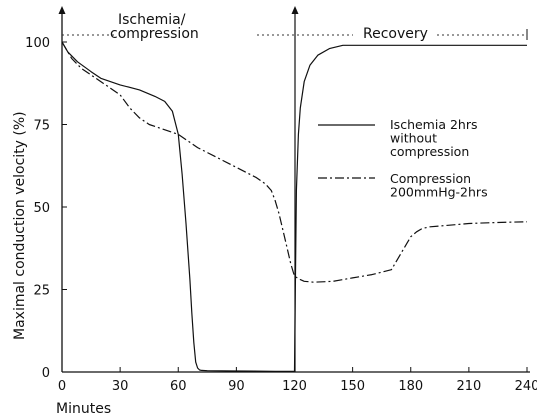 The image size is (537, 416). What do you see at coordinates (236, 386) in the screenshot?
I see `x-tick-label: 90` at bounding box center [236, 386].